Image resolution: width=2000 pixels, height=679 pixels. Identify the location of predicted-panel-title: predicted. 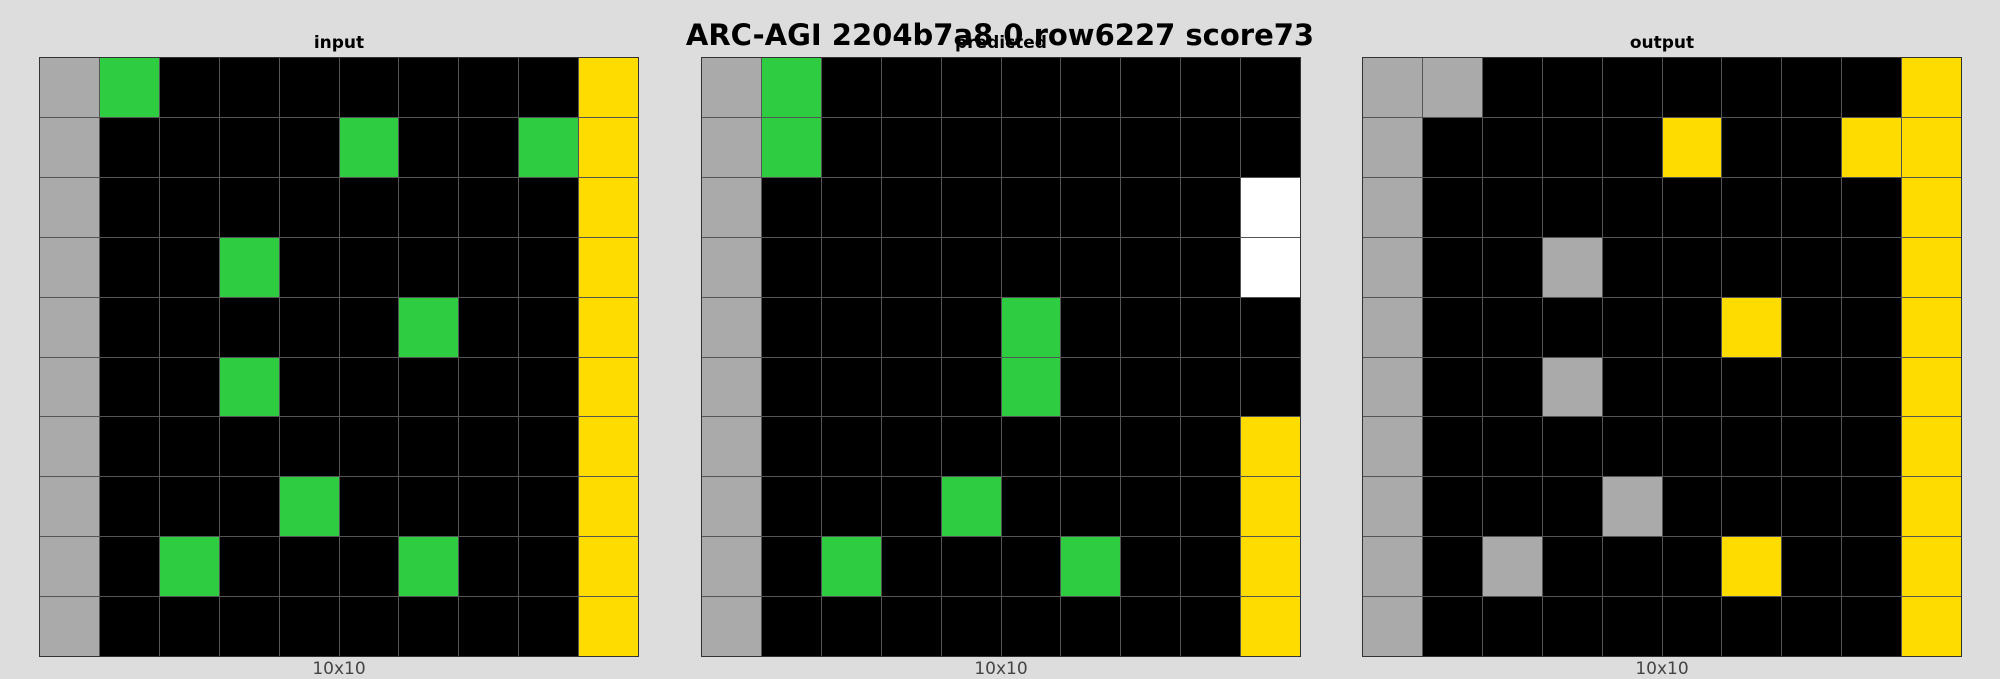
(1001, 43).